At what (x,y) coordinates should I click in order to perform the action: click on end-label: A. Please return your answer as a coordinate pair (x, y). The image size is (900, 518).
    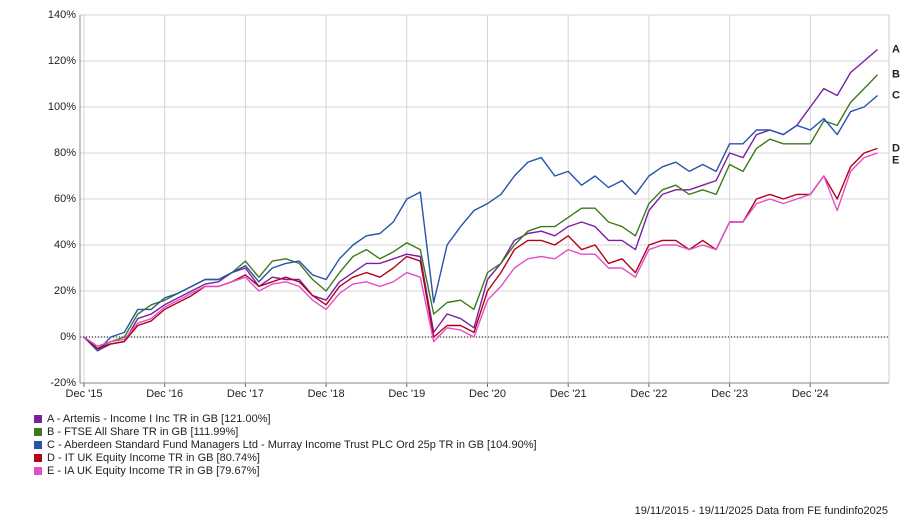
    Looking at the image, I should click on (896, 49).